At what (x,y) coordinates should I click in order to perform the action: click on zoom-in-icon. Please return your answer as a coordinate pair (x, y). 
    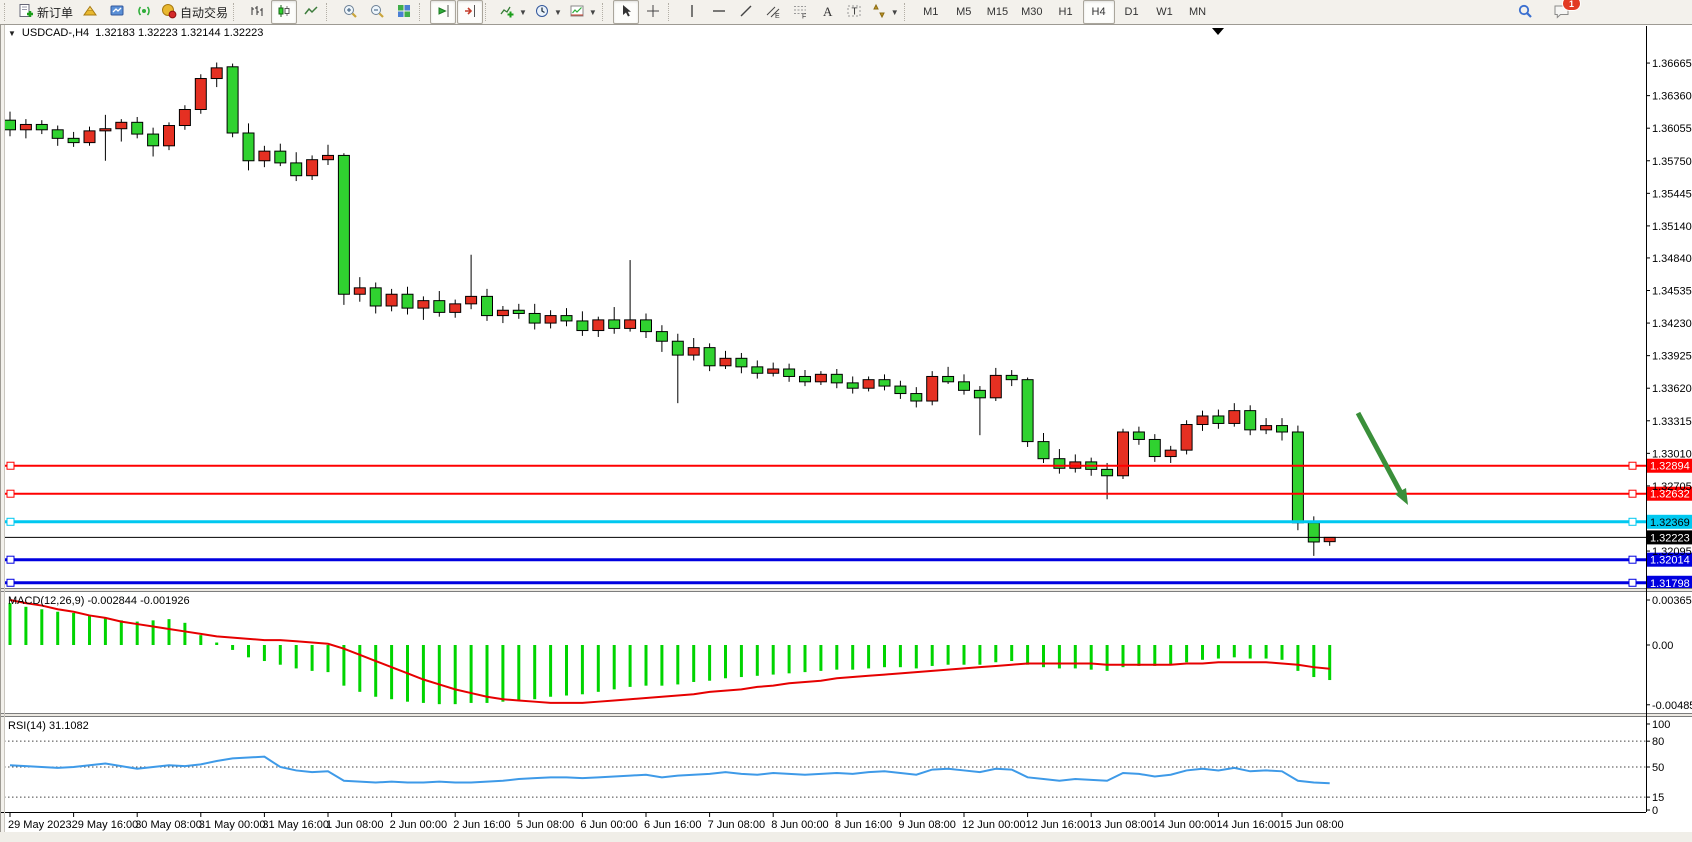
    Looking at the image, I should click on (350, 12).